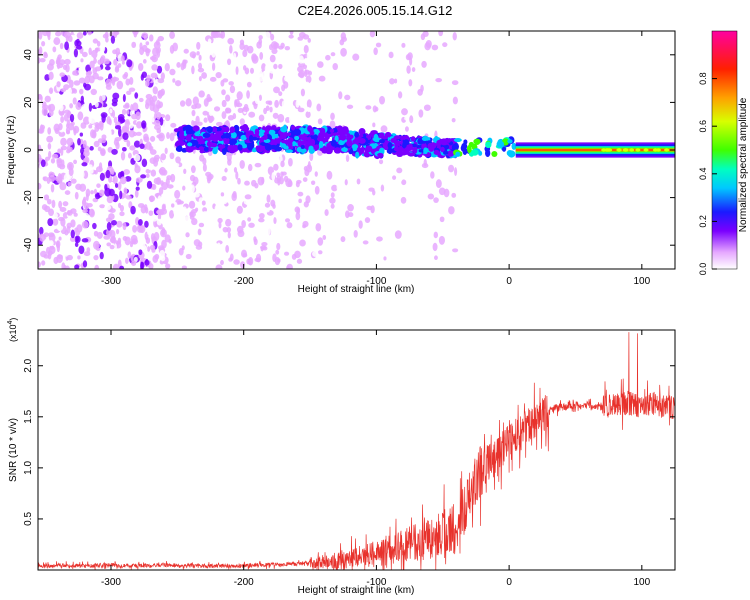 The height and width of the screenshot is (600, 750). I want to click on colorbar-tick-label: 0.8, so click(703, 78).